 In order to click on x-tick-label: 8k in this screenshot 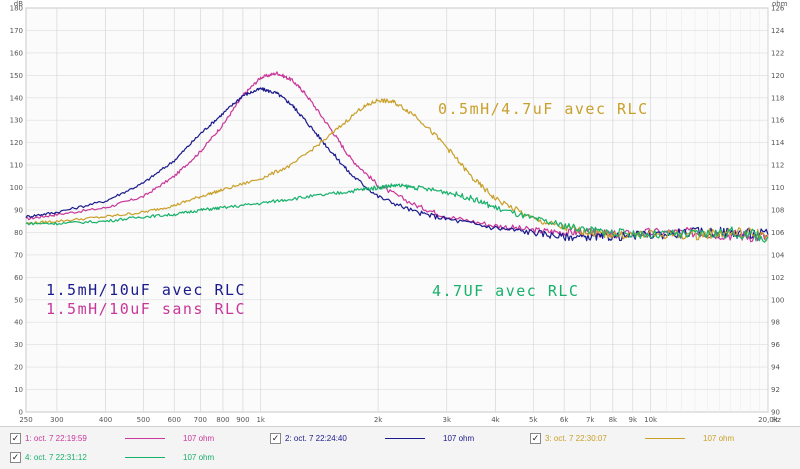, I will do `click(613, 420)`.